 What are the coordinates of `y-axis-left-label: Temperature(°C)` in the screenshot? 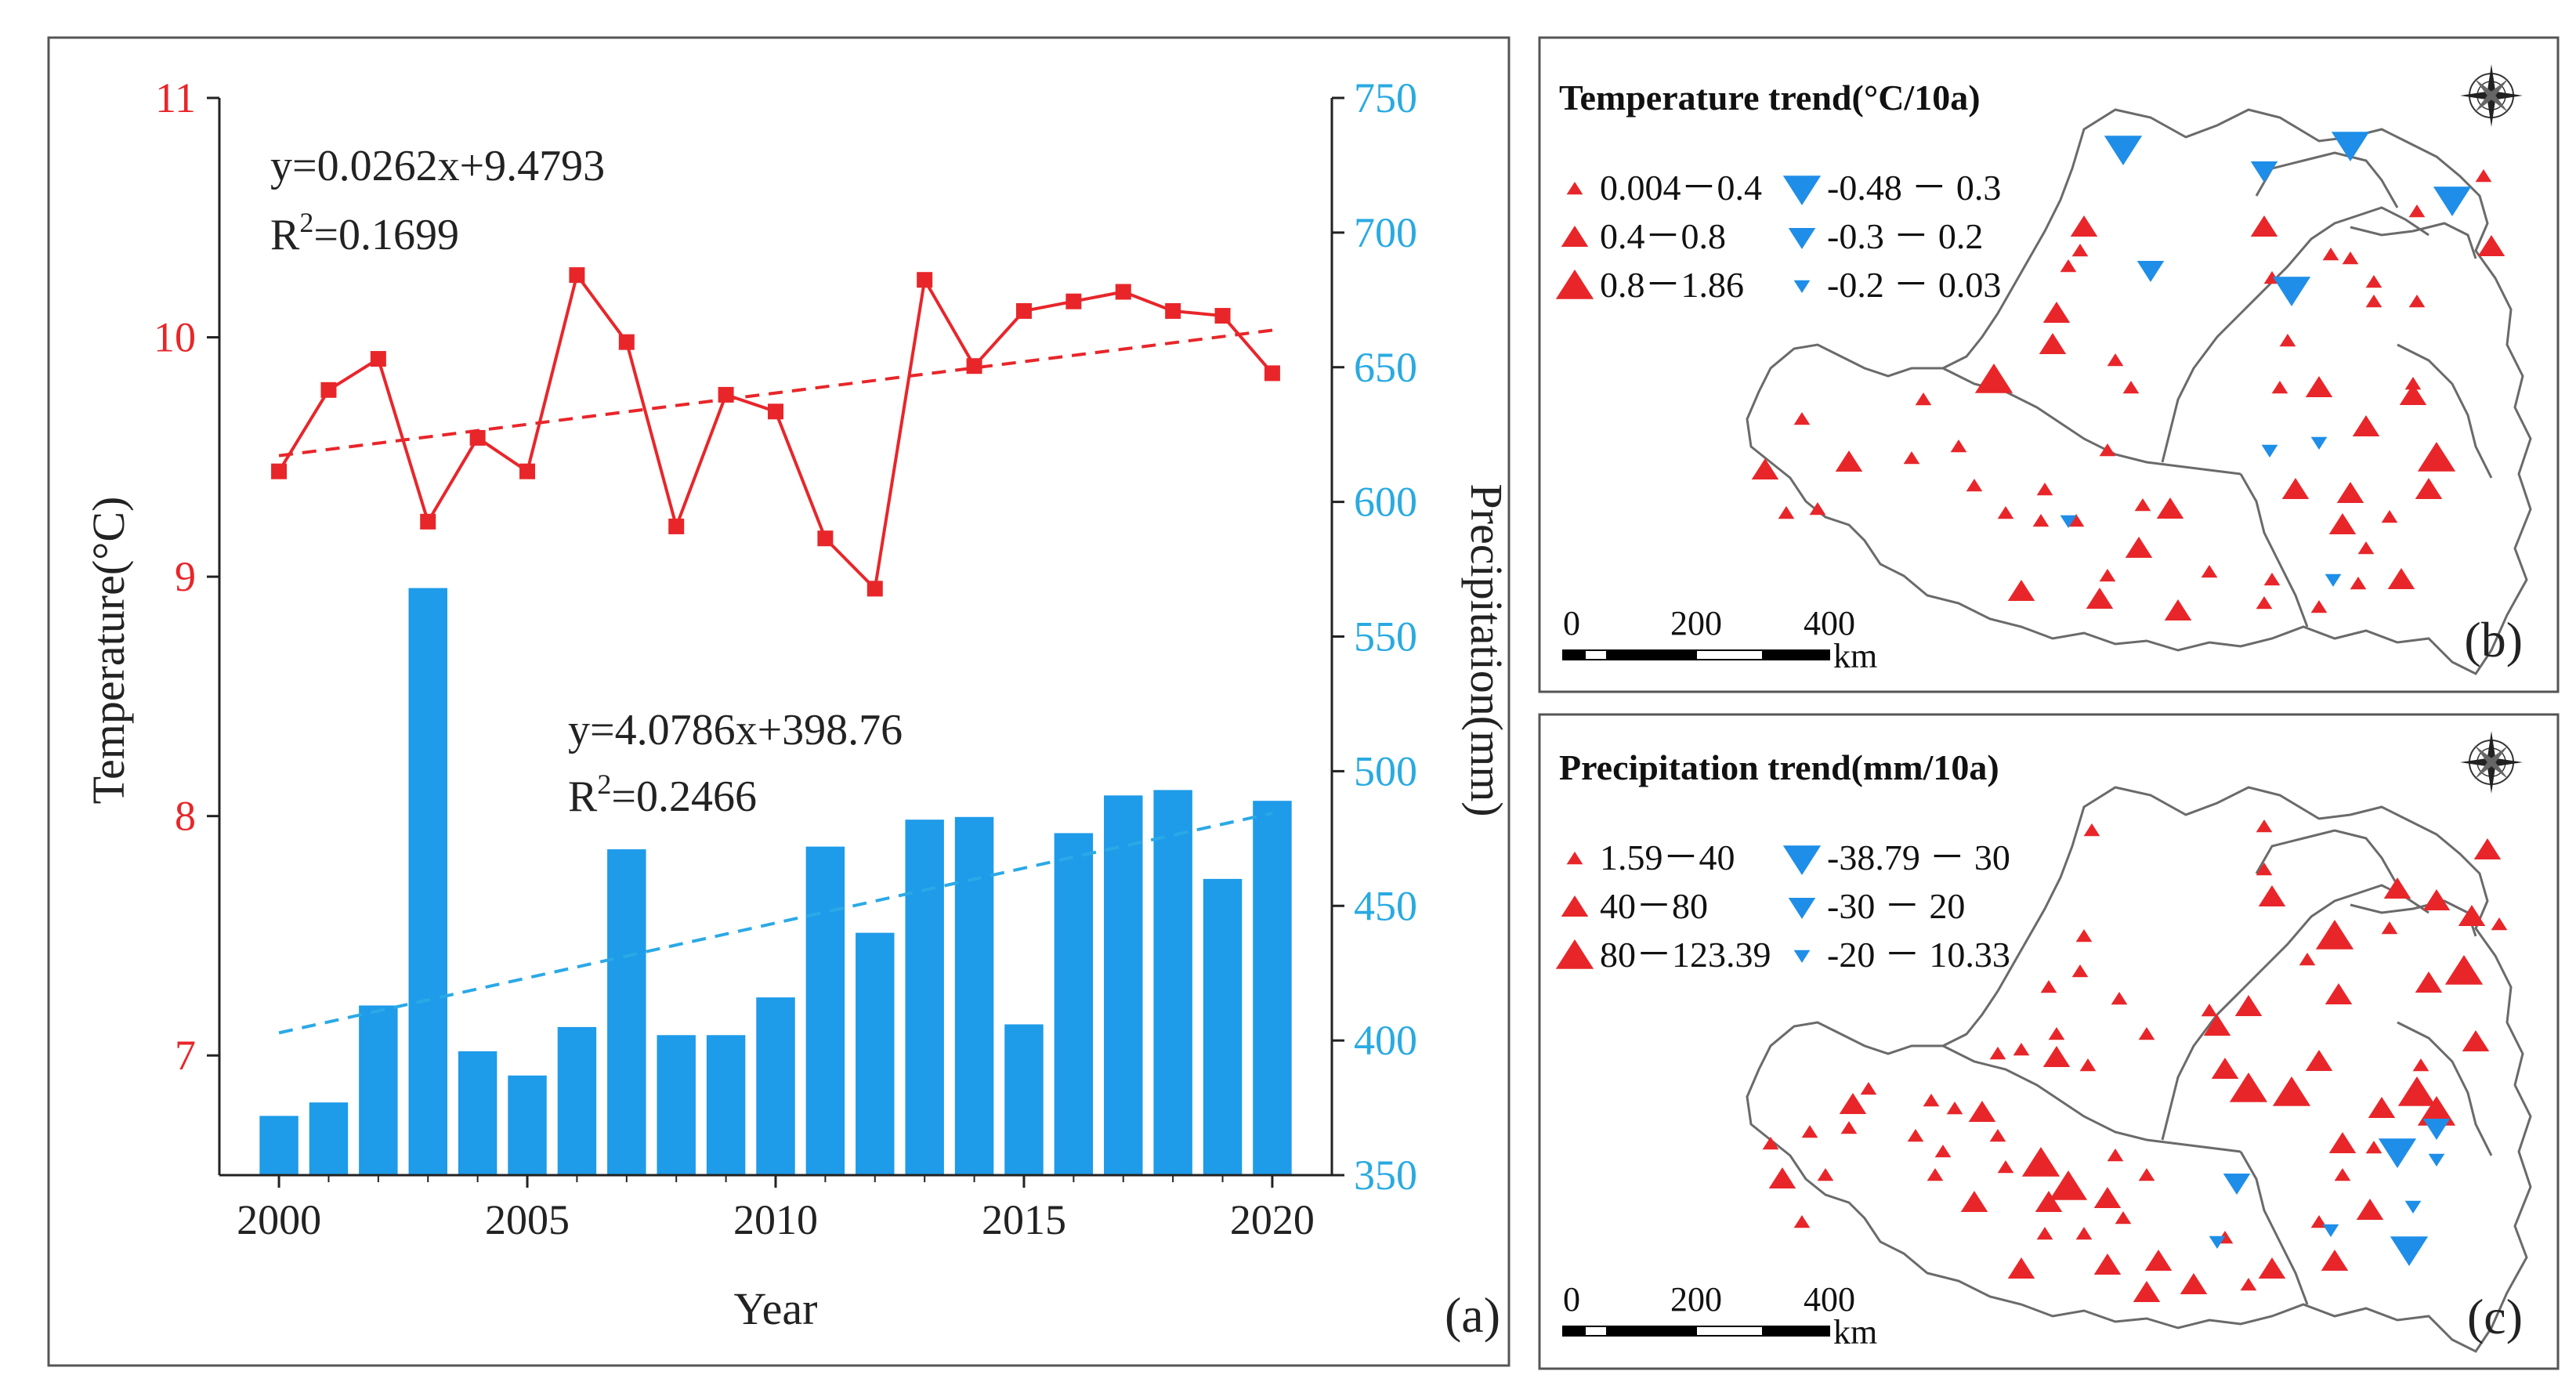 It's located at (109, 651).